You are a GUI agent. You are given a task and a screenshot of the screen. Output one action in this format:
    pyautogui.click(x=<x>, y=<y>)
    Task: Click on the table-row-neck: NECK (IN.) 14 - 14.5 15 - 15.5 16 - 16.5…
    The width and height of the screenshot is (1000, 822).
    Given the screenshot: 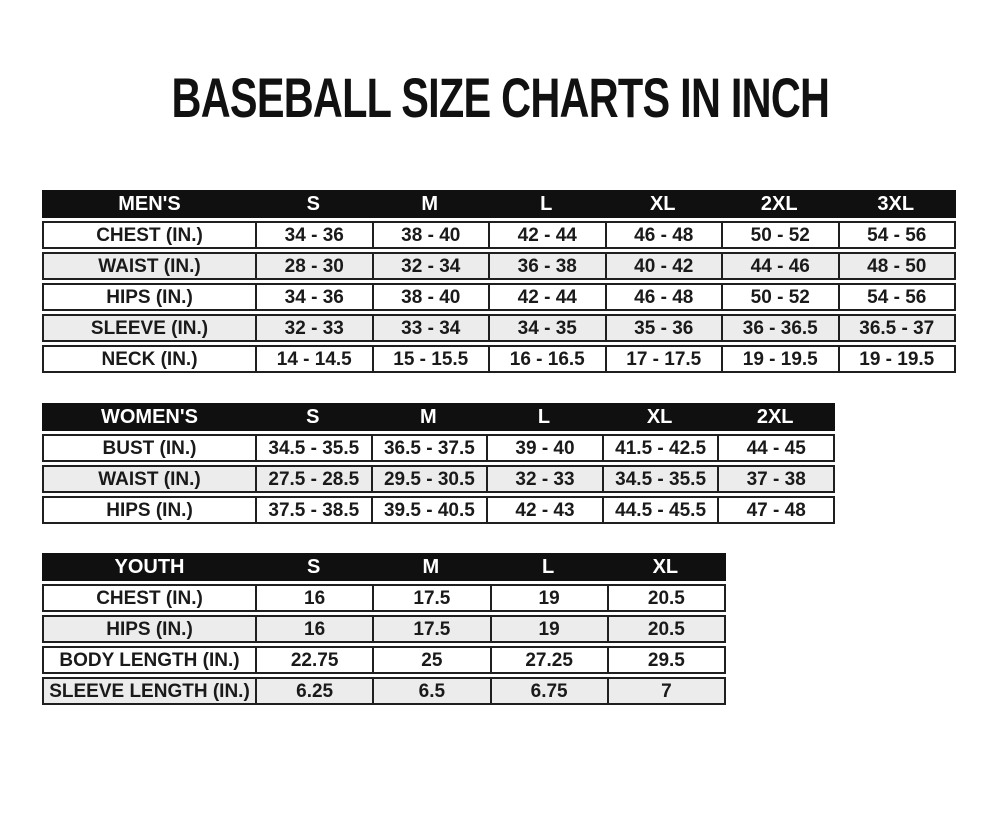 What is the action you would take?
    pyautogui.click(x=499, y=359)
    